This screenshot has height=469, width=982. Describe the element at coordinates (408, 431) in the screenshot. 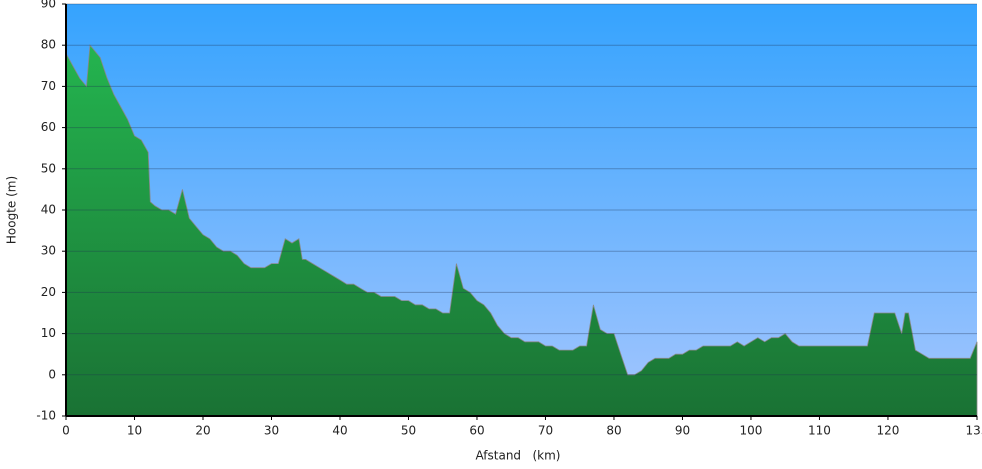

I see `x-tick-label: 50` at that location.